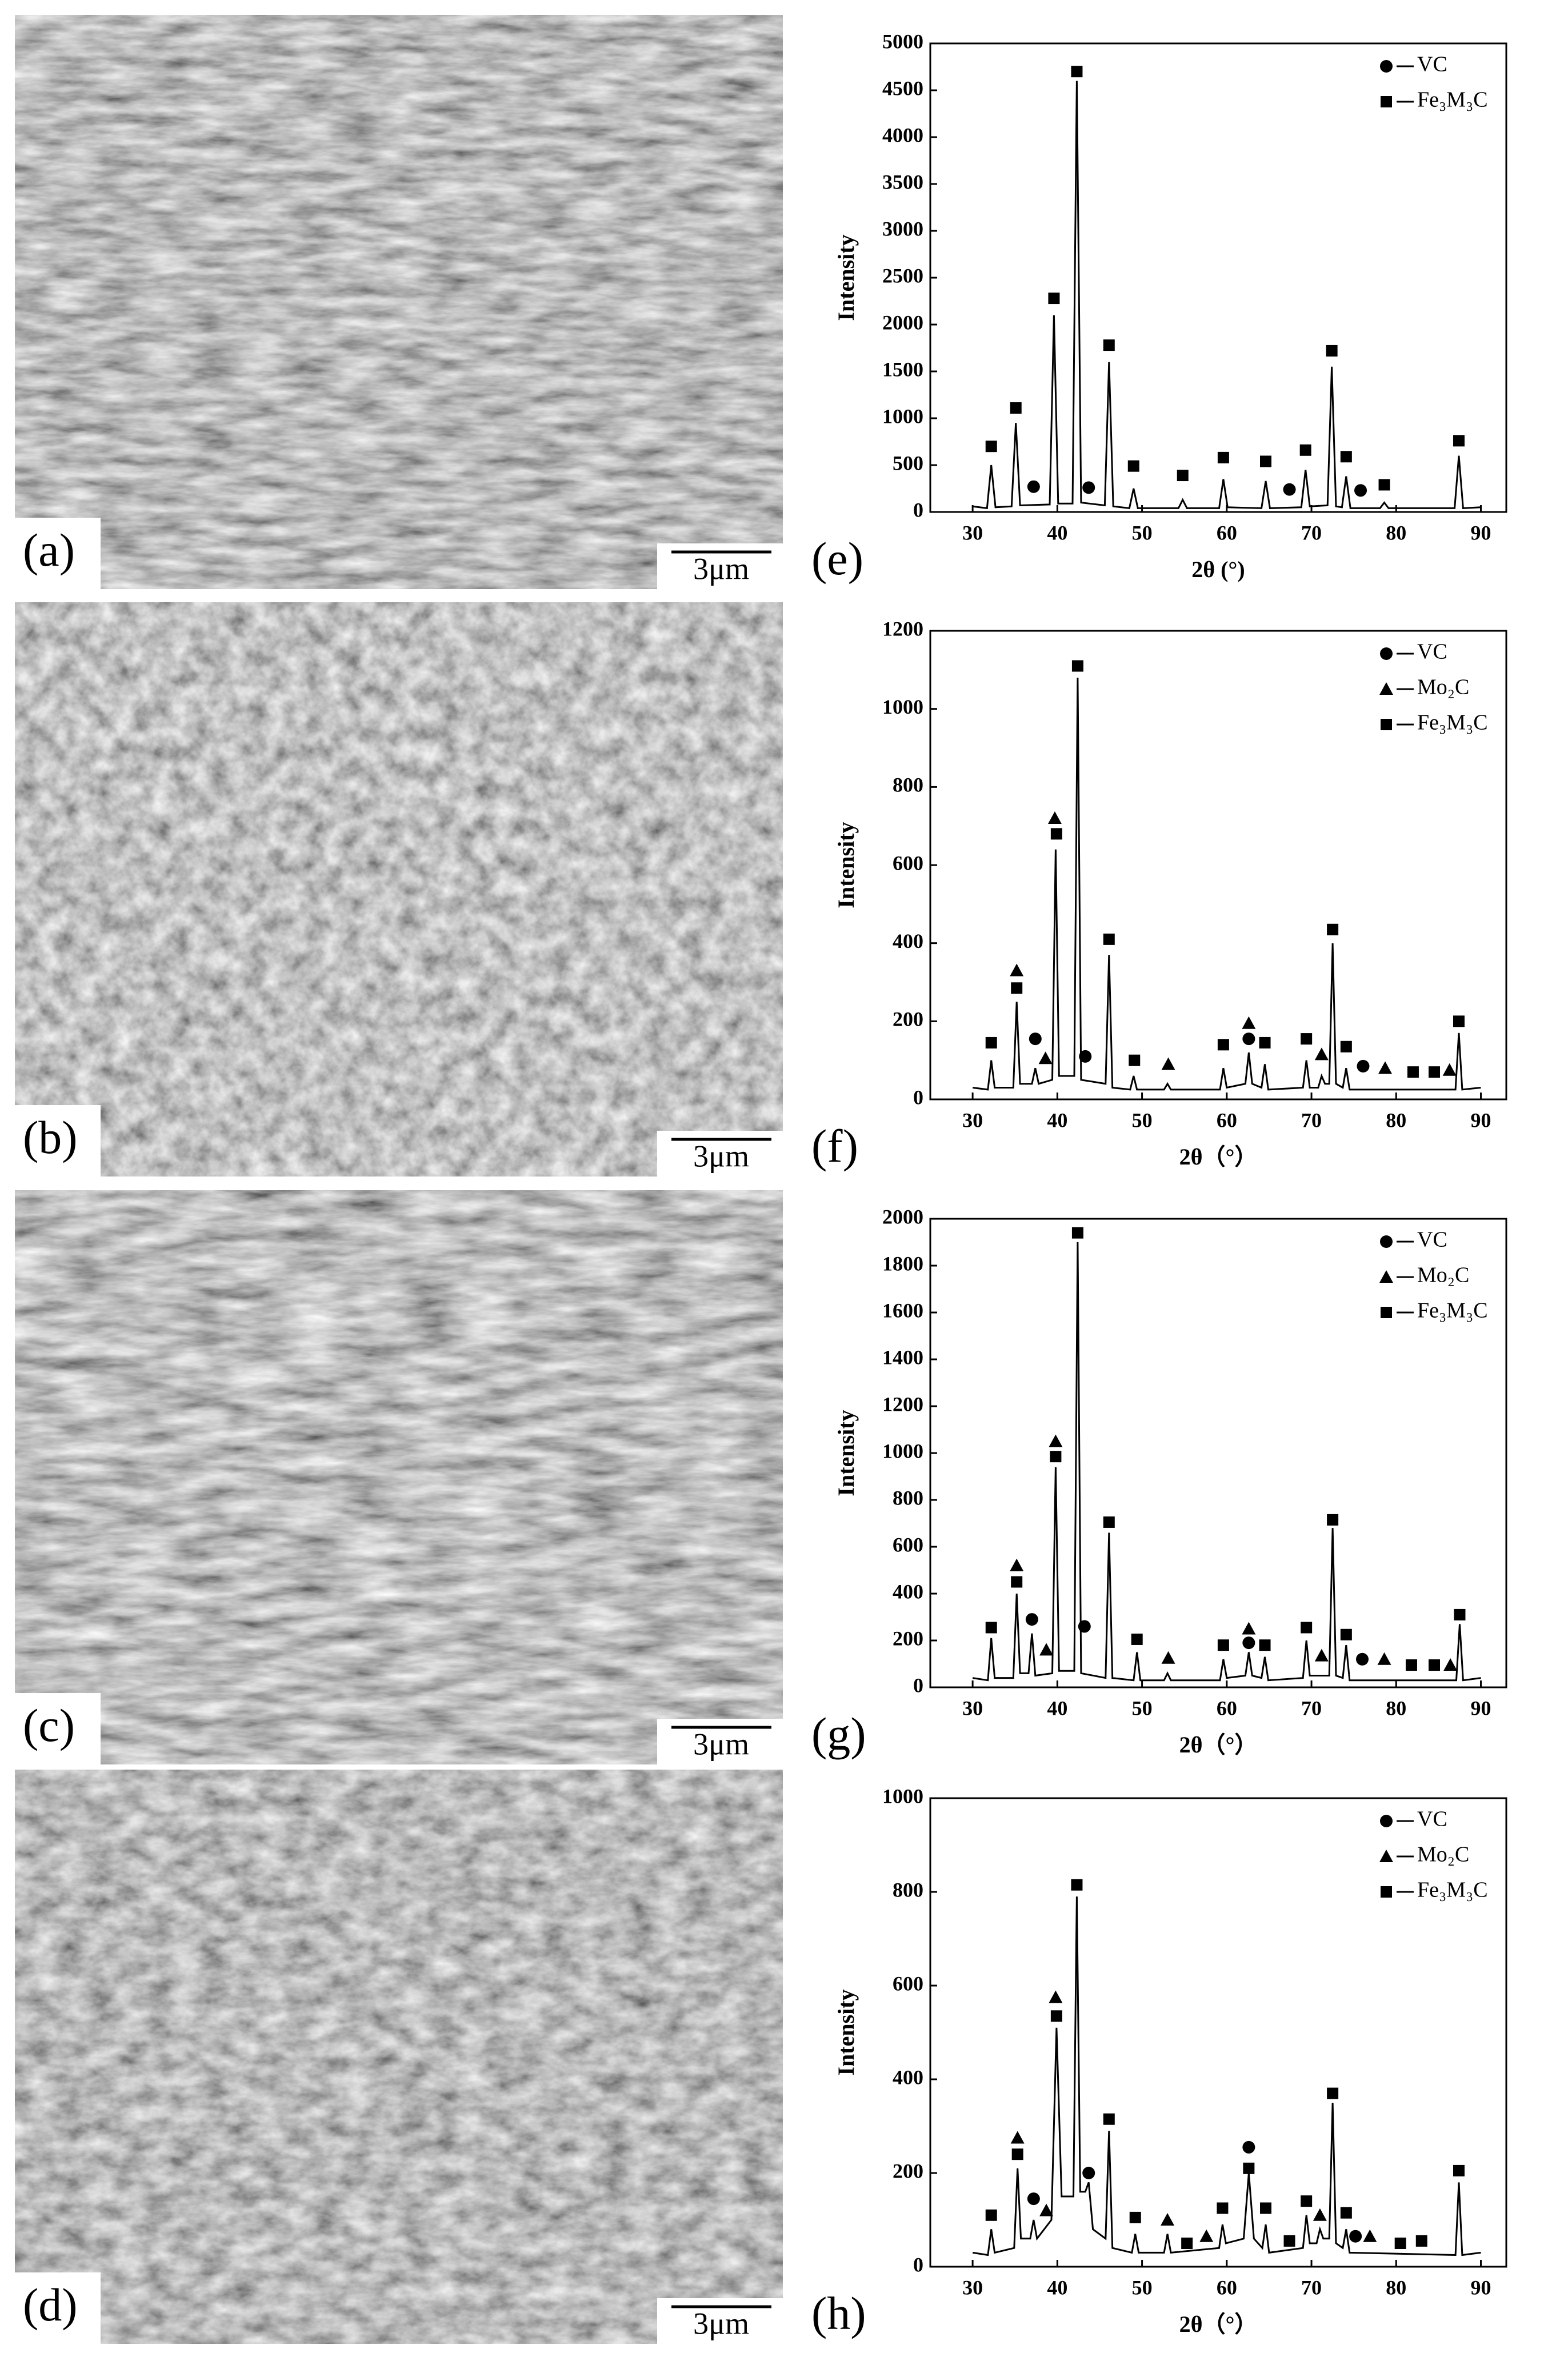 The width and height of the screenshot is (1568, 2357). What do you see at coordinates (49, 1725) in the screenshot?
I see `panel-label: (c)` at bounding box center [49, 1725].